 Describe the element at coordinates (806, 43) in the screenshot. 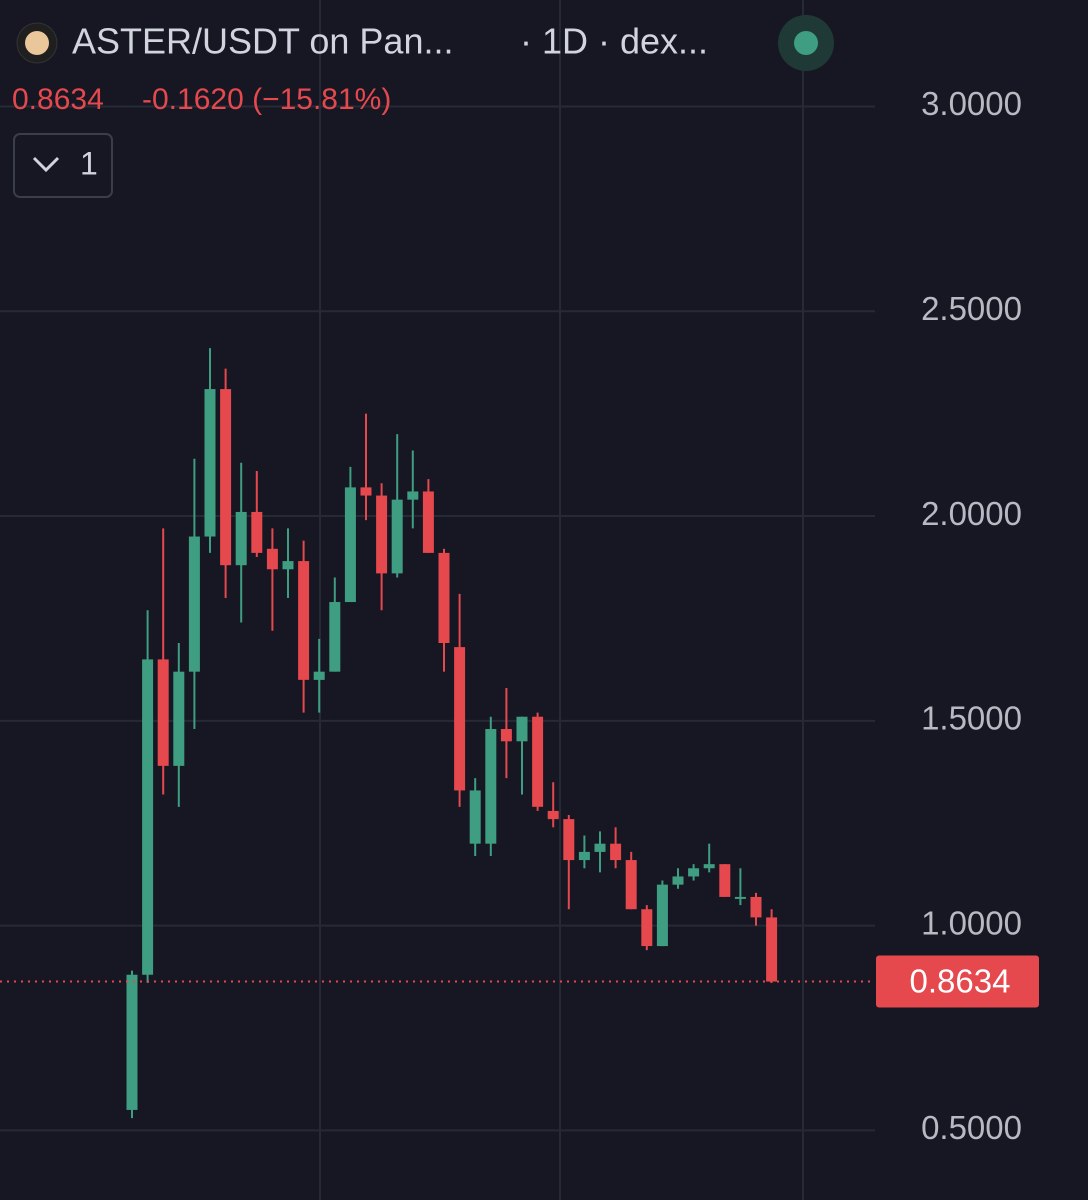

I see `status-dot` at that location.